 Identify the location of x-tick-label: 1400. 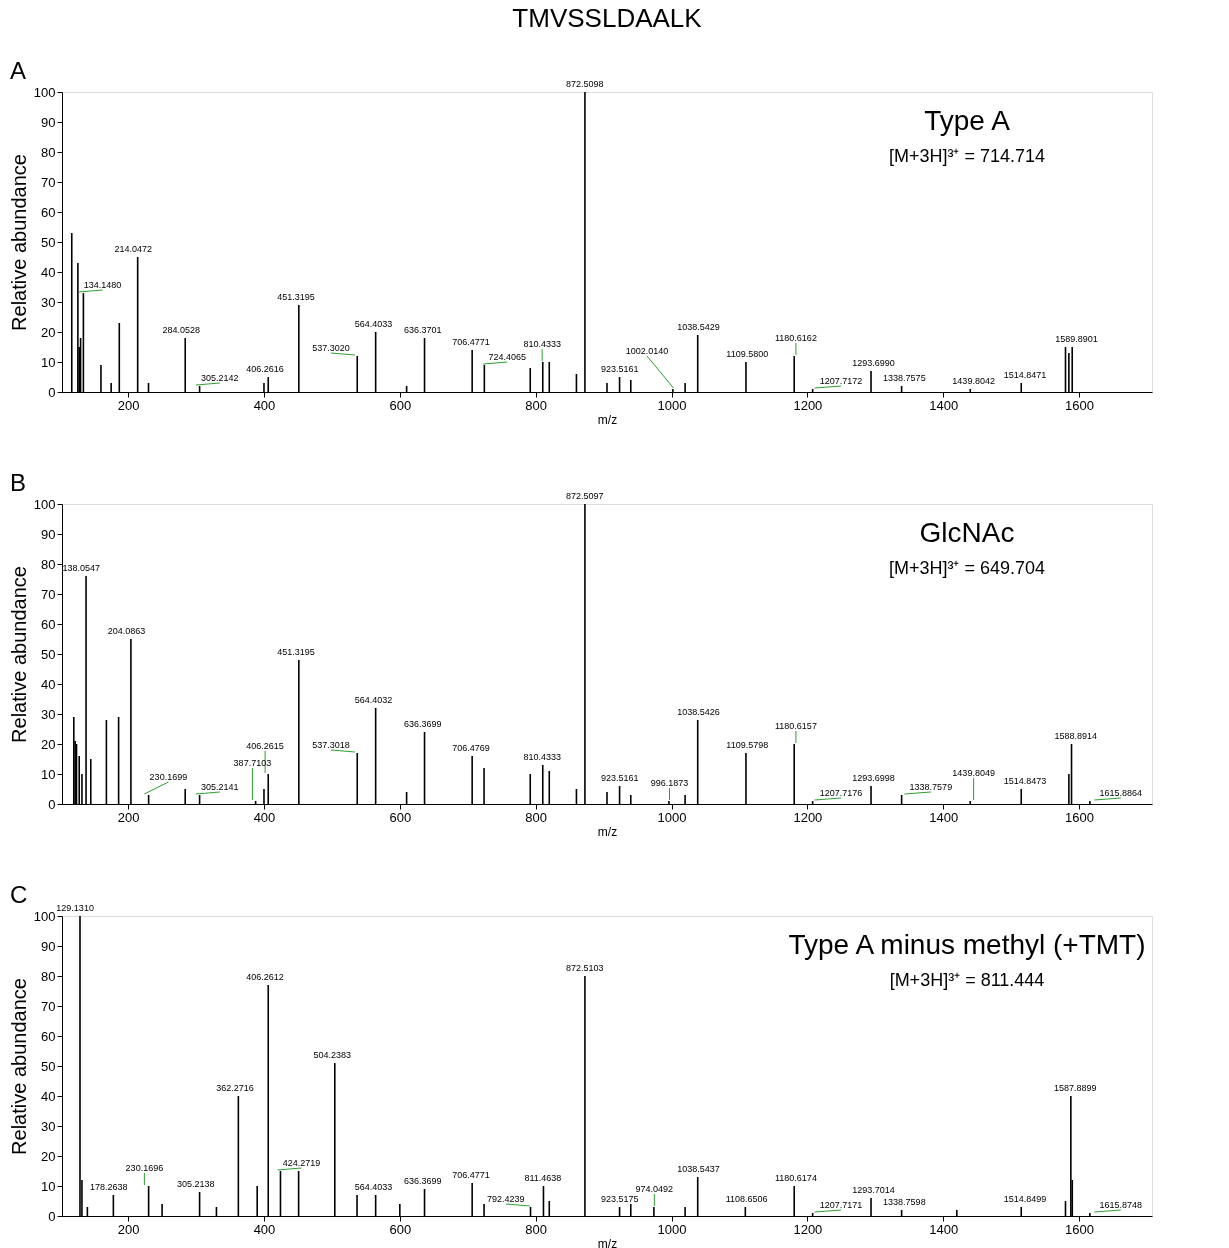
(944, 1229).